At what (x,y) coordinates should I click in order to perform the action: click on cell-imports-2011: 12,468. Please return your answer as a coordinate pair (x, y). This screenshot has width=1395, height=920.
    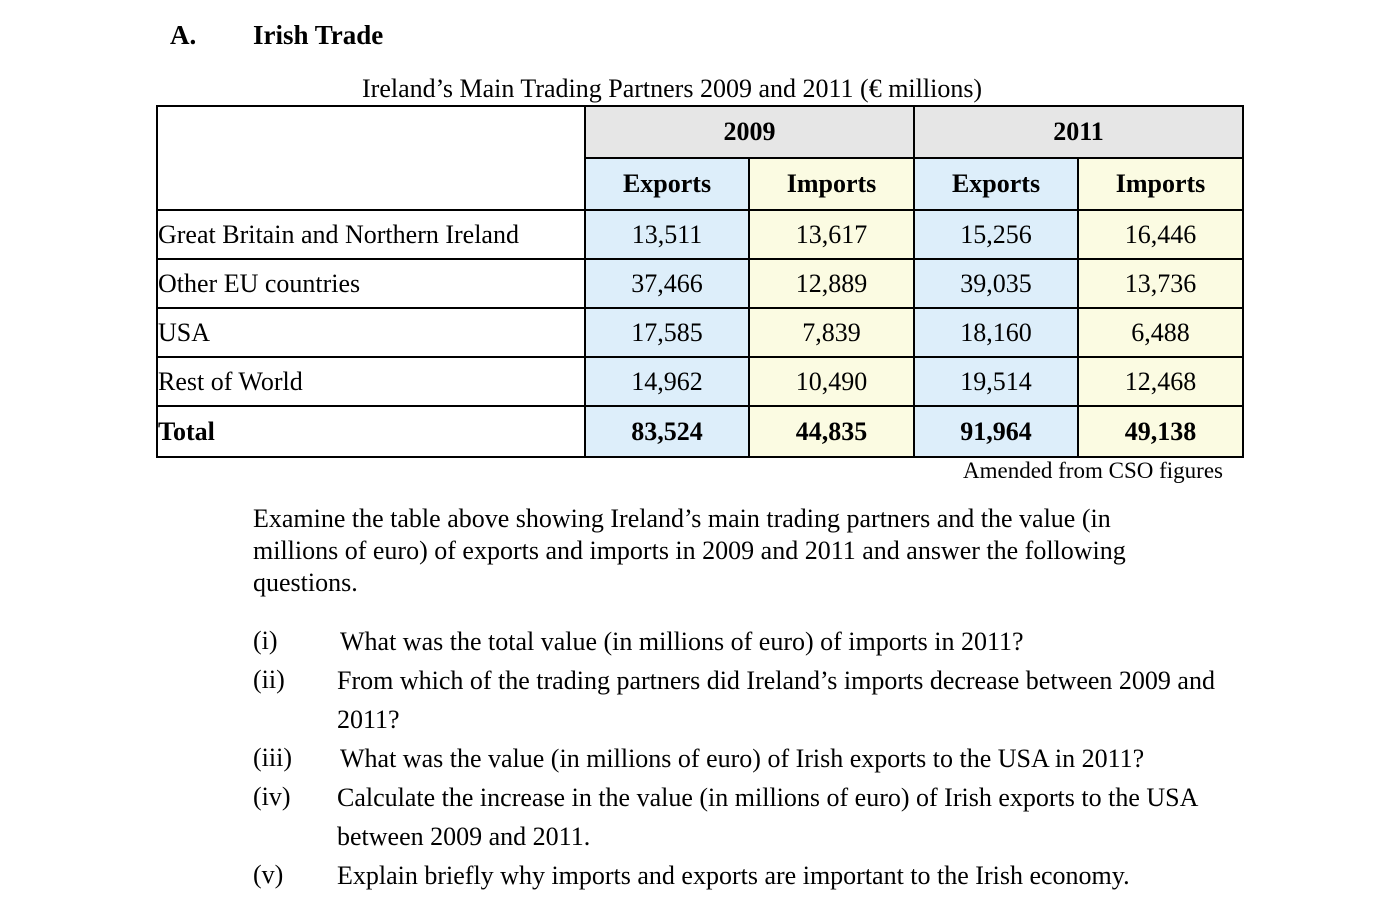
    Looking at the image, I should click on (1160, 381).